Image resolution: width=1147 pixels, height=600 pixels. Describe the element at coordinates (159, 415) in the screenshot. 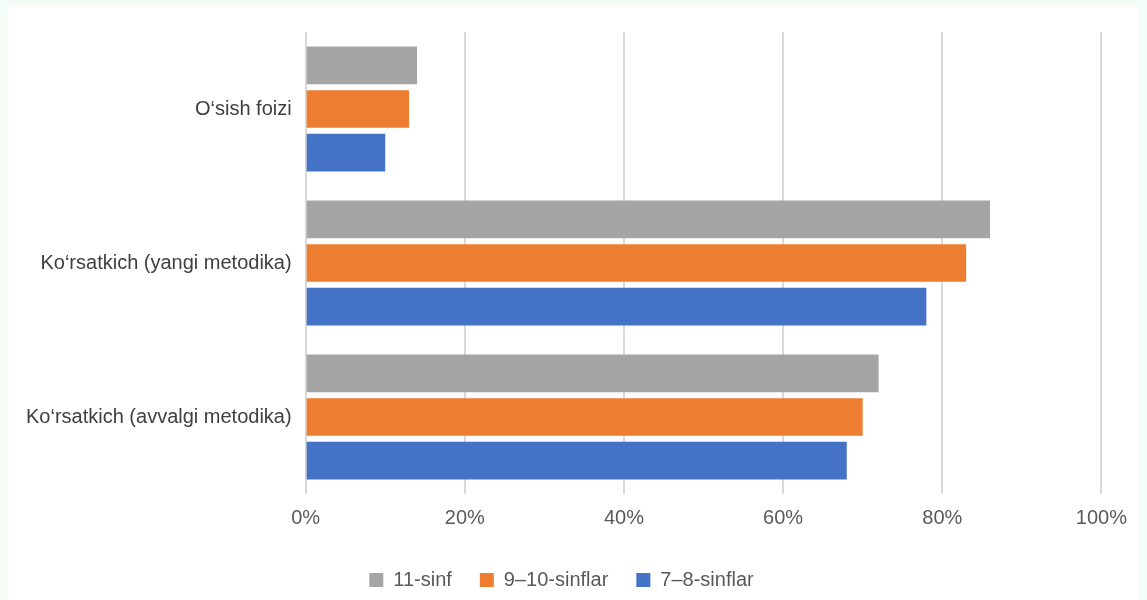

I see `y-tick-label: Ko‘rsatkich (avvalgi metodika)` at that location.